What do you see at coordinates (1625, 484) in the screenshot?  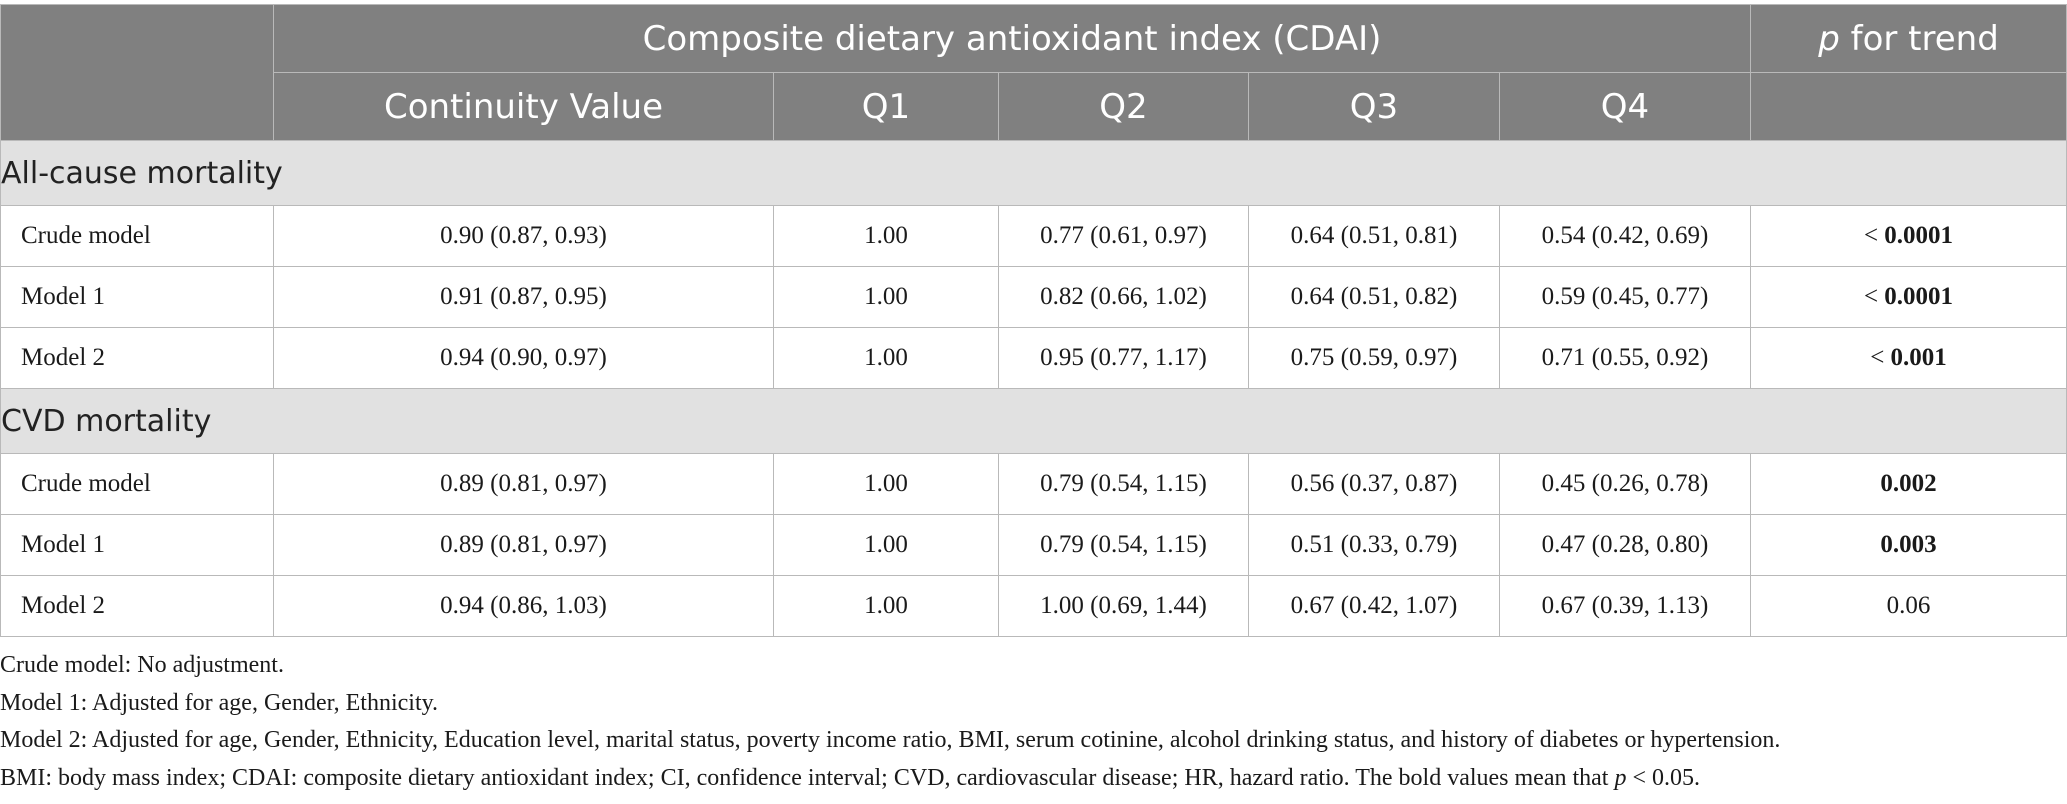 I see `cell-q4: 0.45 (0.26, 0.78)` at bounding box center [1625, 484].